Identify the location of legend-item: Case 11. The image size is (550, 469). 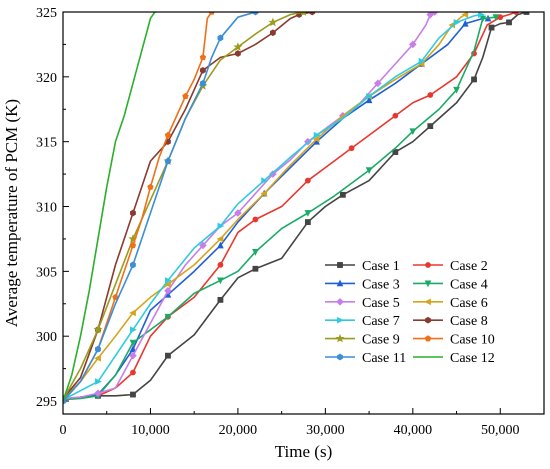
(365, 358).